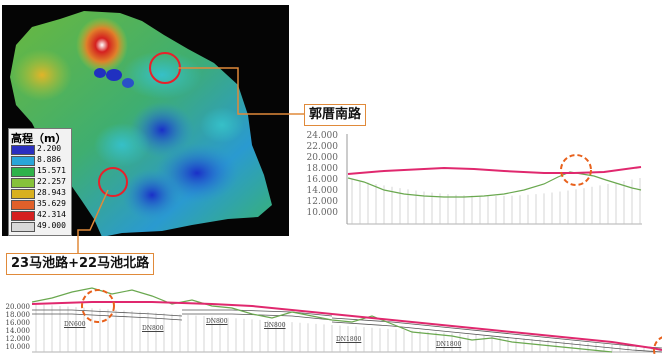 The width and height of the screenshot is (662, 354). Describe the element at coordinates (39, 138) in the screenshot. I see `legend-title: 高程（m）` at that location.